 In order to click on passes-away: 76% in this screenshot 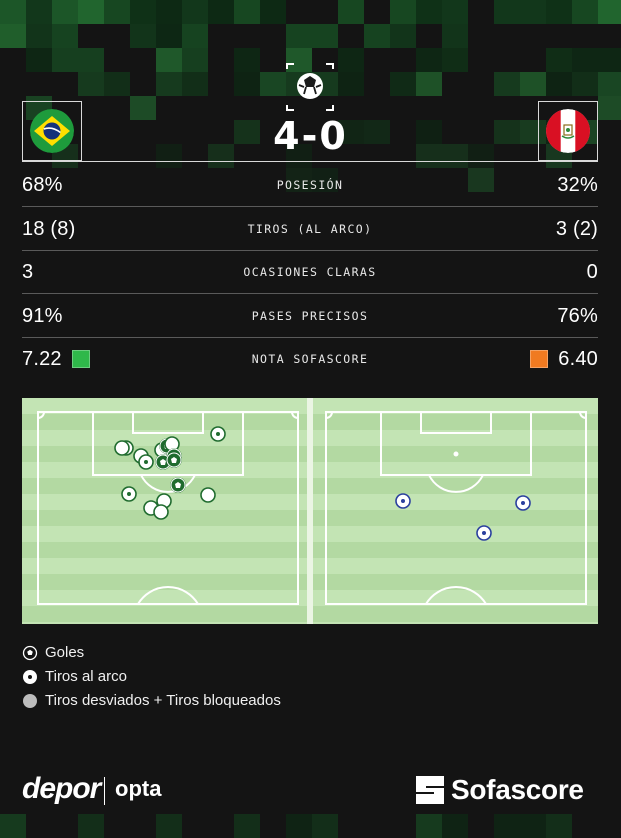, I will do `click(577, 315)`.